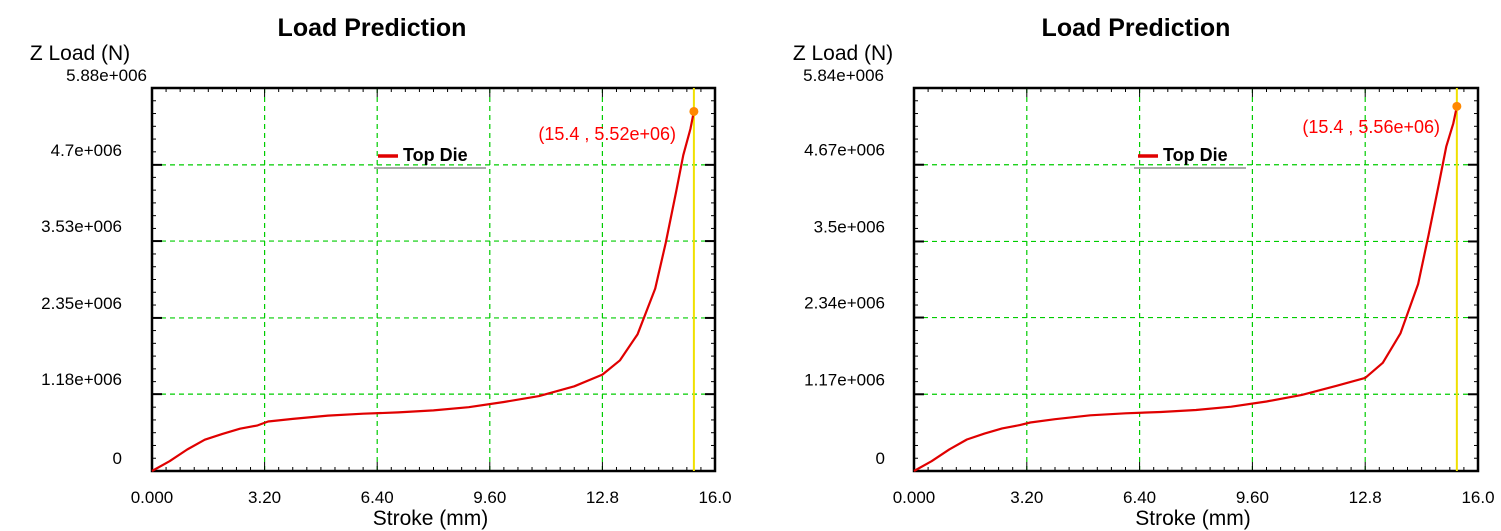 The height and width of the screenshot is (531, 1501). Describe the element at coordinates (81, 303) in the screenshot. I see `y-tick-label: 2.35e+006` at that location.